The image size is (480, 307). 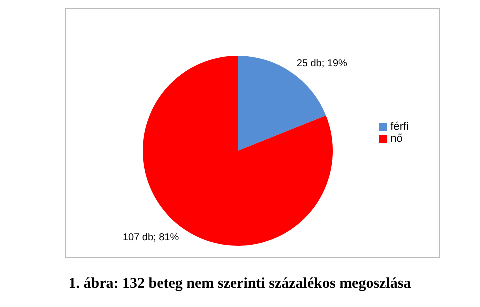 I want to click on legend-label: nő, so click(x=396, y=139).